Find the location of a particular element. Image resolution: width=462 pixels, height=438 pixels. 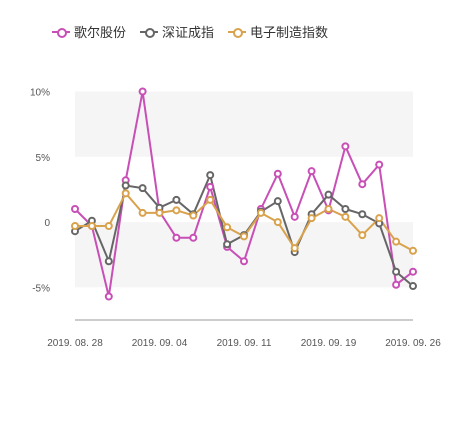

y-tick-label: 10% is located at coordinates (40, 93).